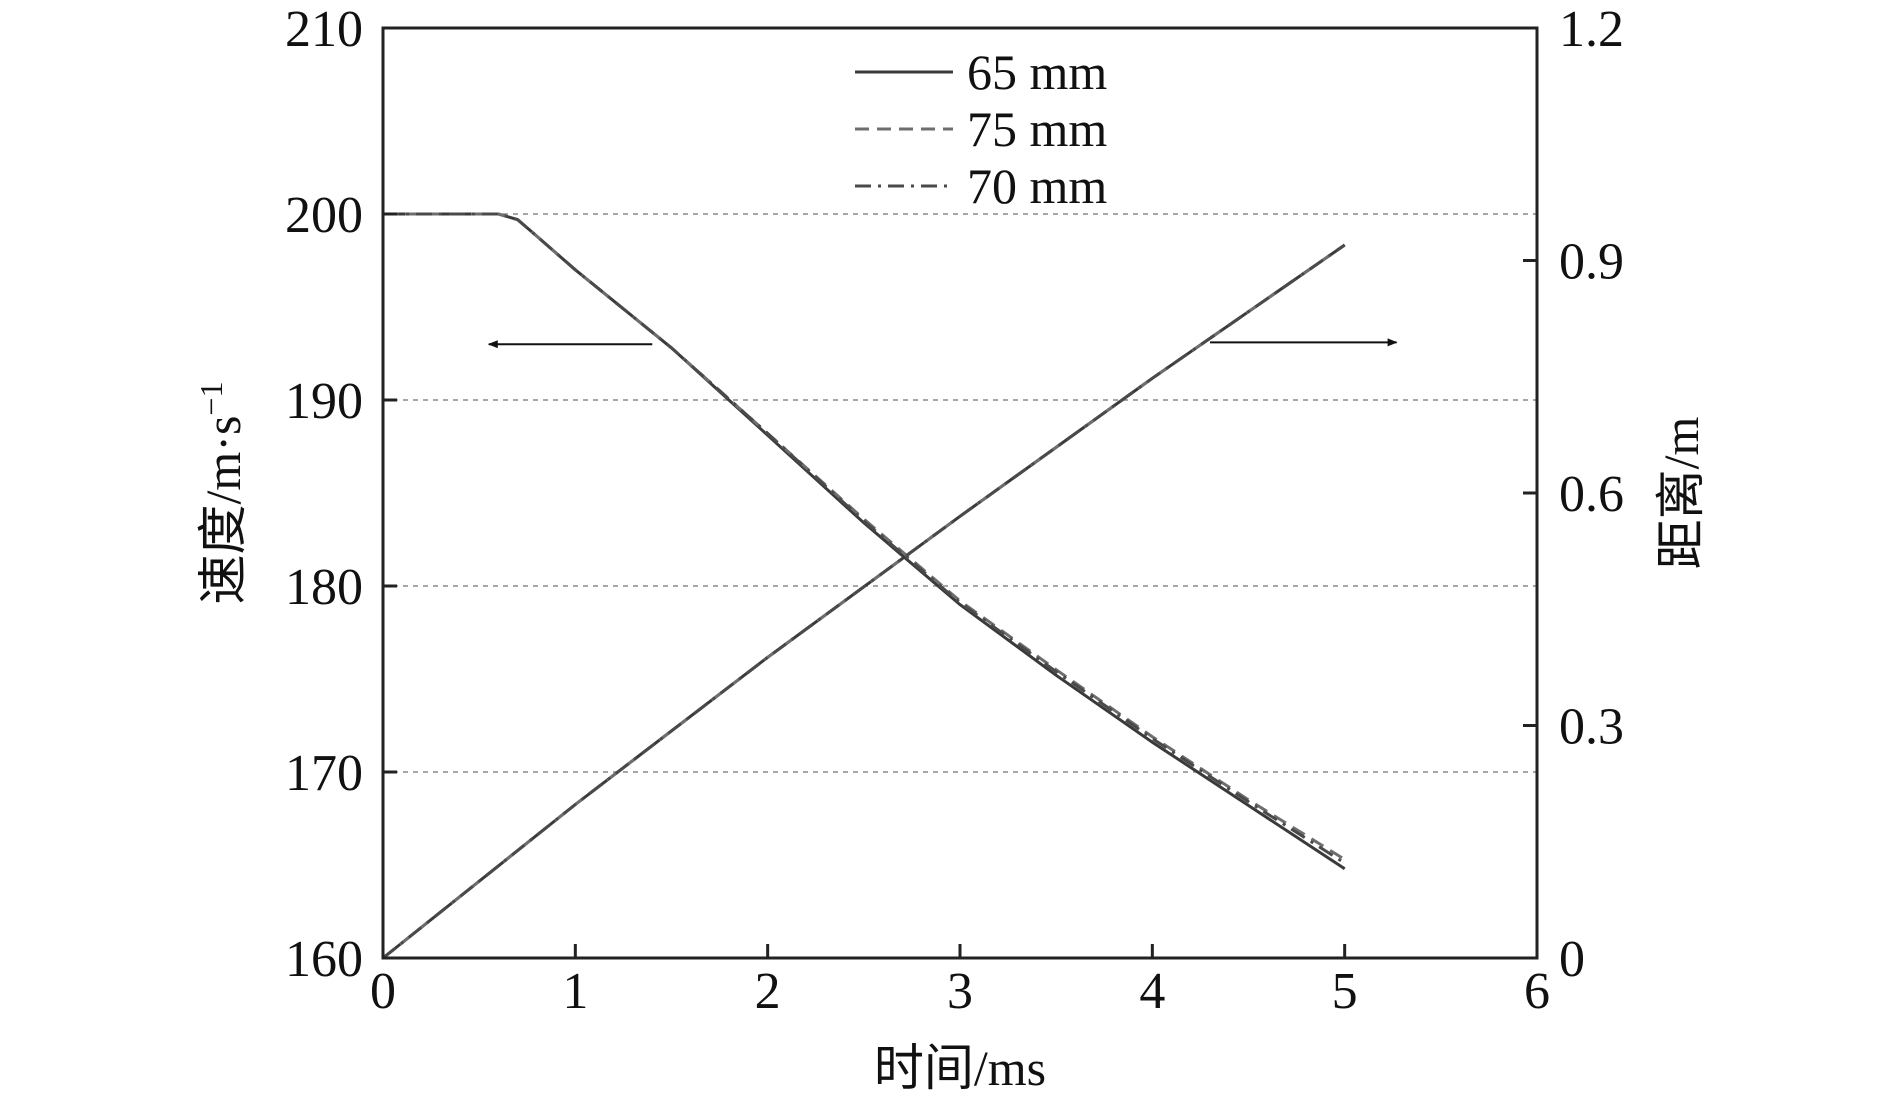  I want to click on y-left-axis-title-text: 速度/m·s, so click(223, 510).